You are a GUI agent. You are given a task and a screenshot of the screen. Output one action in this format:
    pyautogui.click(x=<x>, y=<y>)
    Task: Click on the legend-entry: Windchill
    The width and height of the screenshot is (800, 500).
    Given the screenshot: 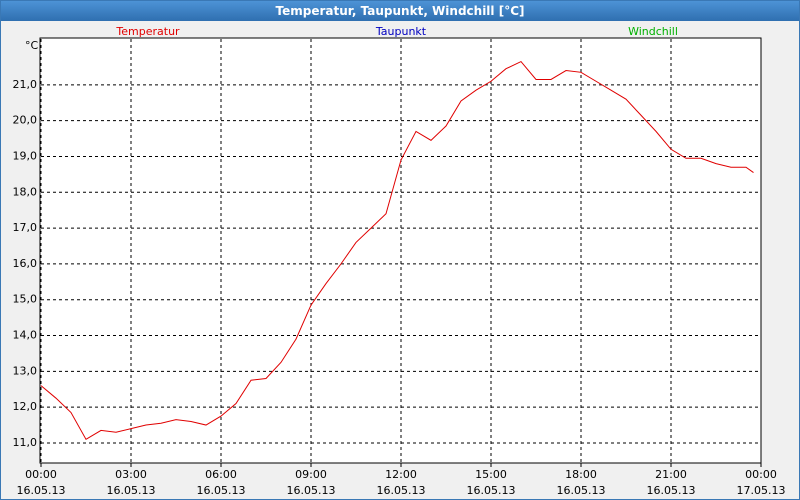 What is the action you would take?
    pyautogui.click(x=653, y=31)
    